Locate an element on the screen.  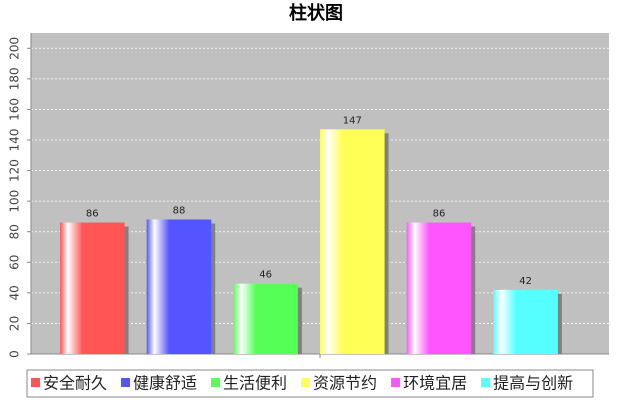
y-tick-label: 120 is located at coordinates (15, 170).